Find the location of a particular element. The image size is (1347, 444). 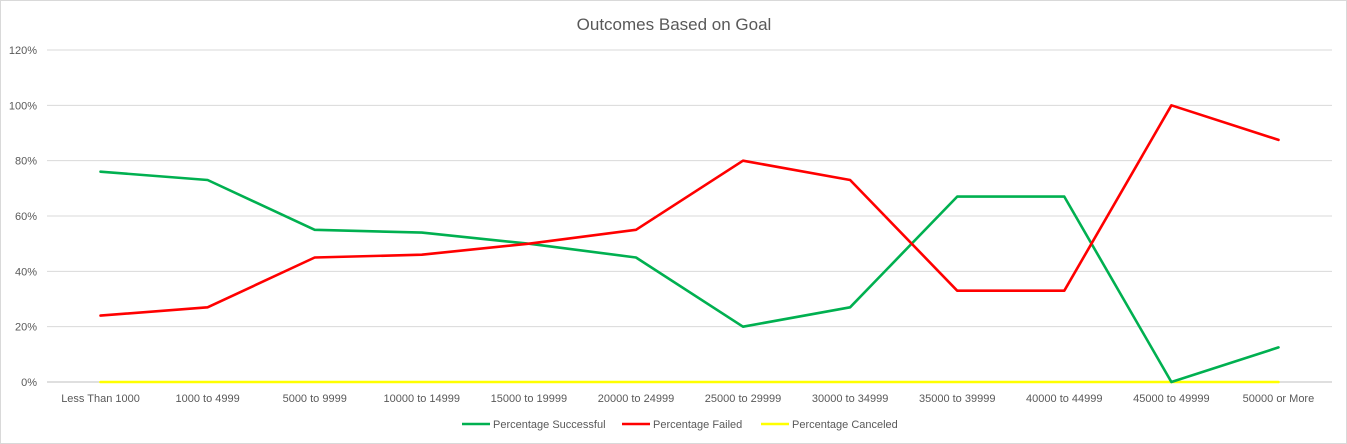

x-tick-label: Less Than 1000 is located at coordinates (100, 399).